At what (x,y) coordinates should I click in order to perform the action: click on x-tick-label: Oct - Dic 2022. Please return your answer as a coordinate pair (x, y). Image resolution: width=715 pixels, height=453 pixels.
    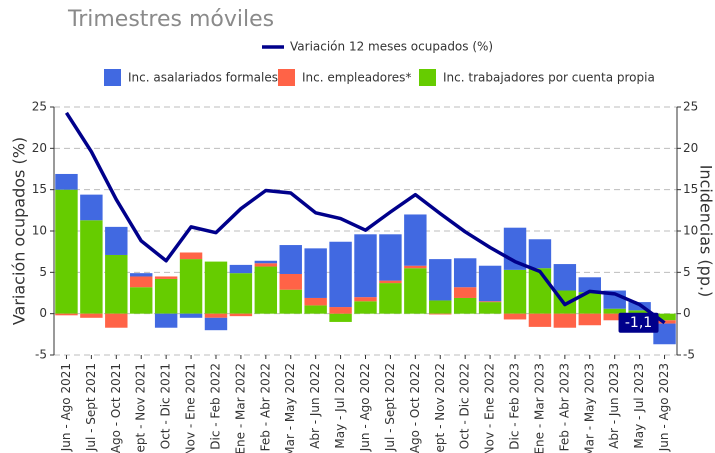
    Looking at the image, I should click on (465, 406).